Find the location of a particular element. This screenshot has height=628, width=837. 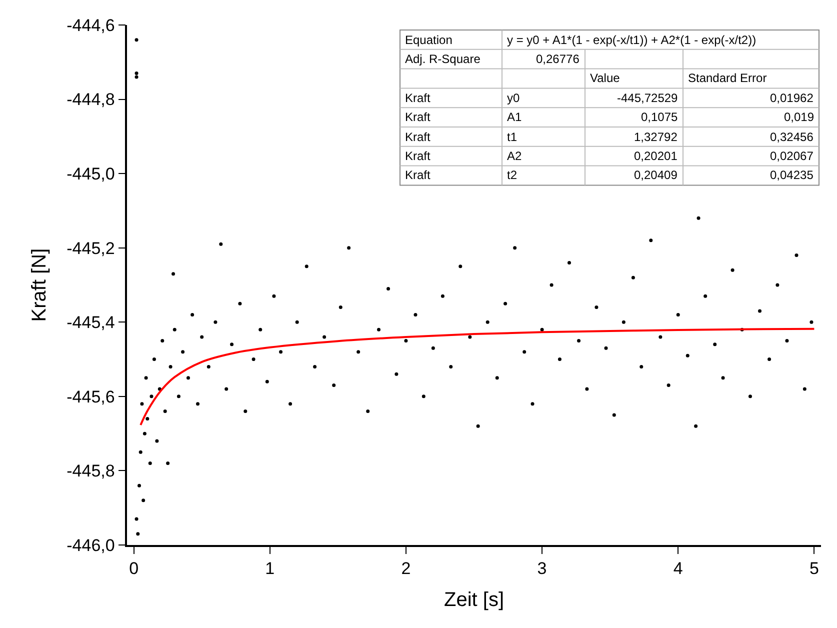

y-tick-label: -445,4 is located at coordinates (90, 322).